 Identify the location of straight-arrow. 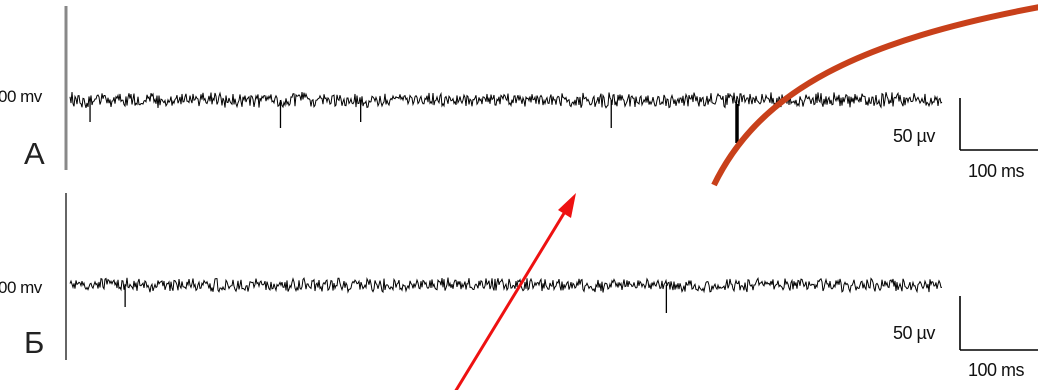
(515, 291).